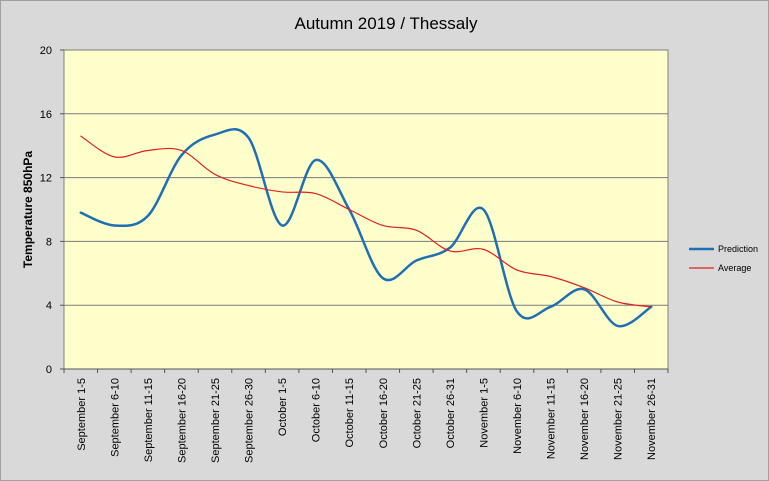  Describe the element at coordinates (46, 115) in the screenshot. I see `y-tick-label: 16` at that location.